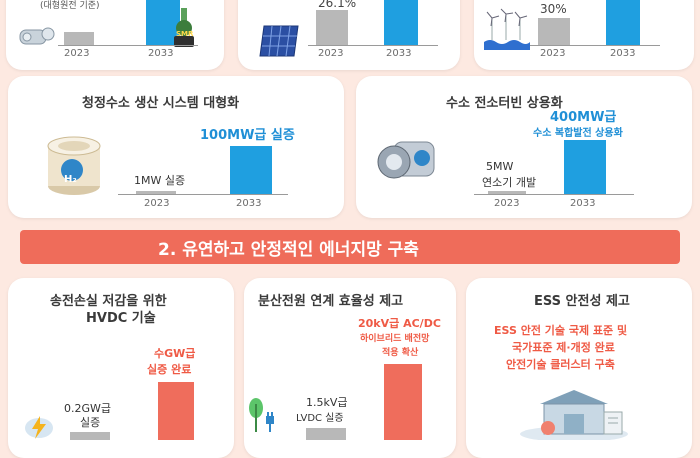 The width and height of the screenshot is (700, 458). I want to click on reactor-icon, so click(37, 37).